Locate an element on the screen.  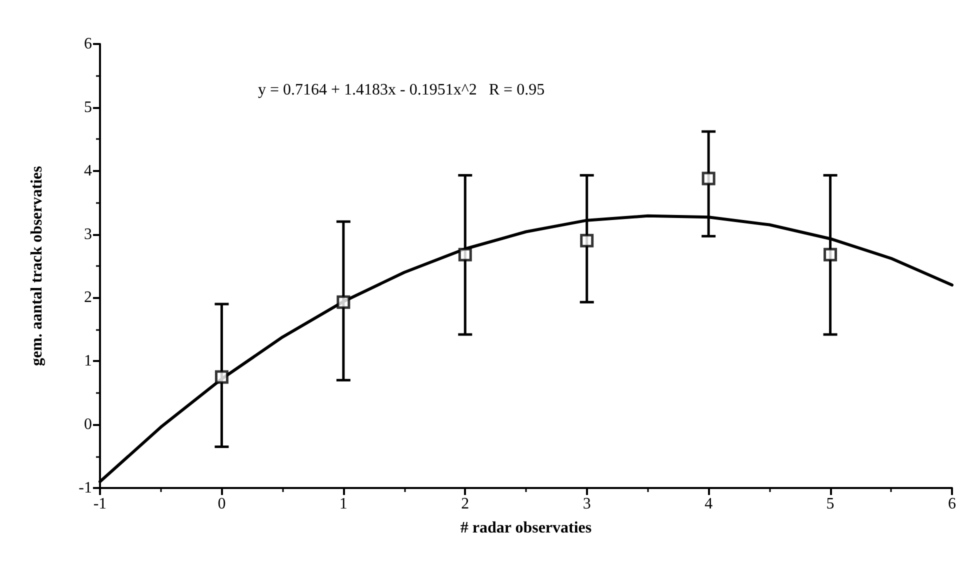
x-tick-label: 1 is located at coordinates (343, 504).